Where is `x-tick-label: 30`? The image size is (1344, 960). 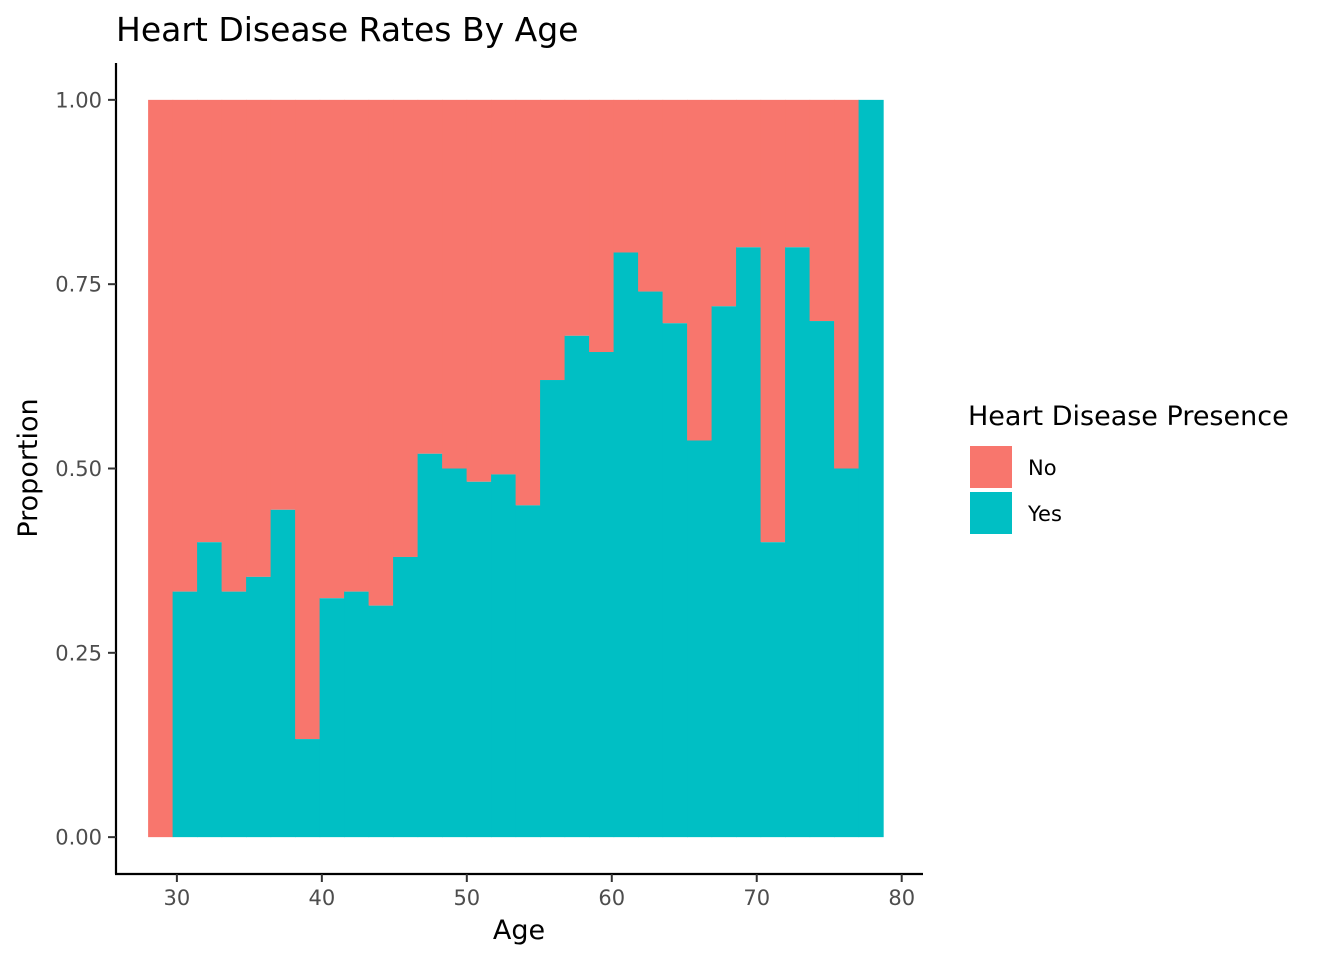
x-tick-label: 30 is located at coordinates (177, 898).